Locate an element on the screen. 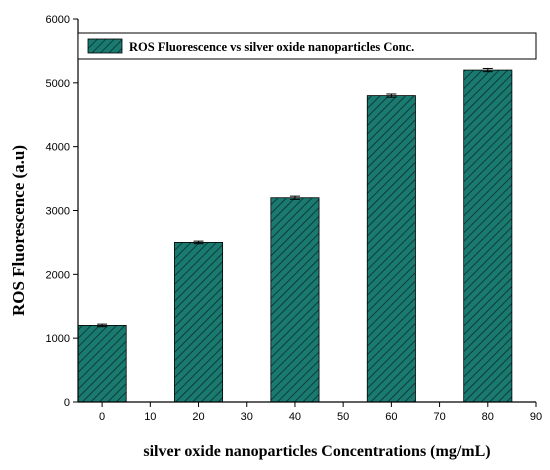 The image size is (550, 470). y-tick-label: 0 is located at coordinates (67, 403).